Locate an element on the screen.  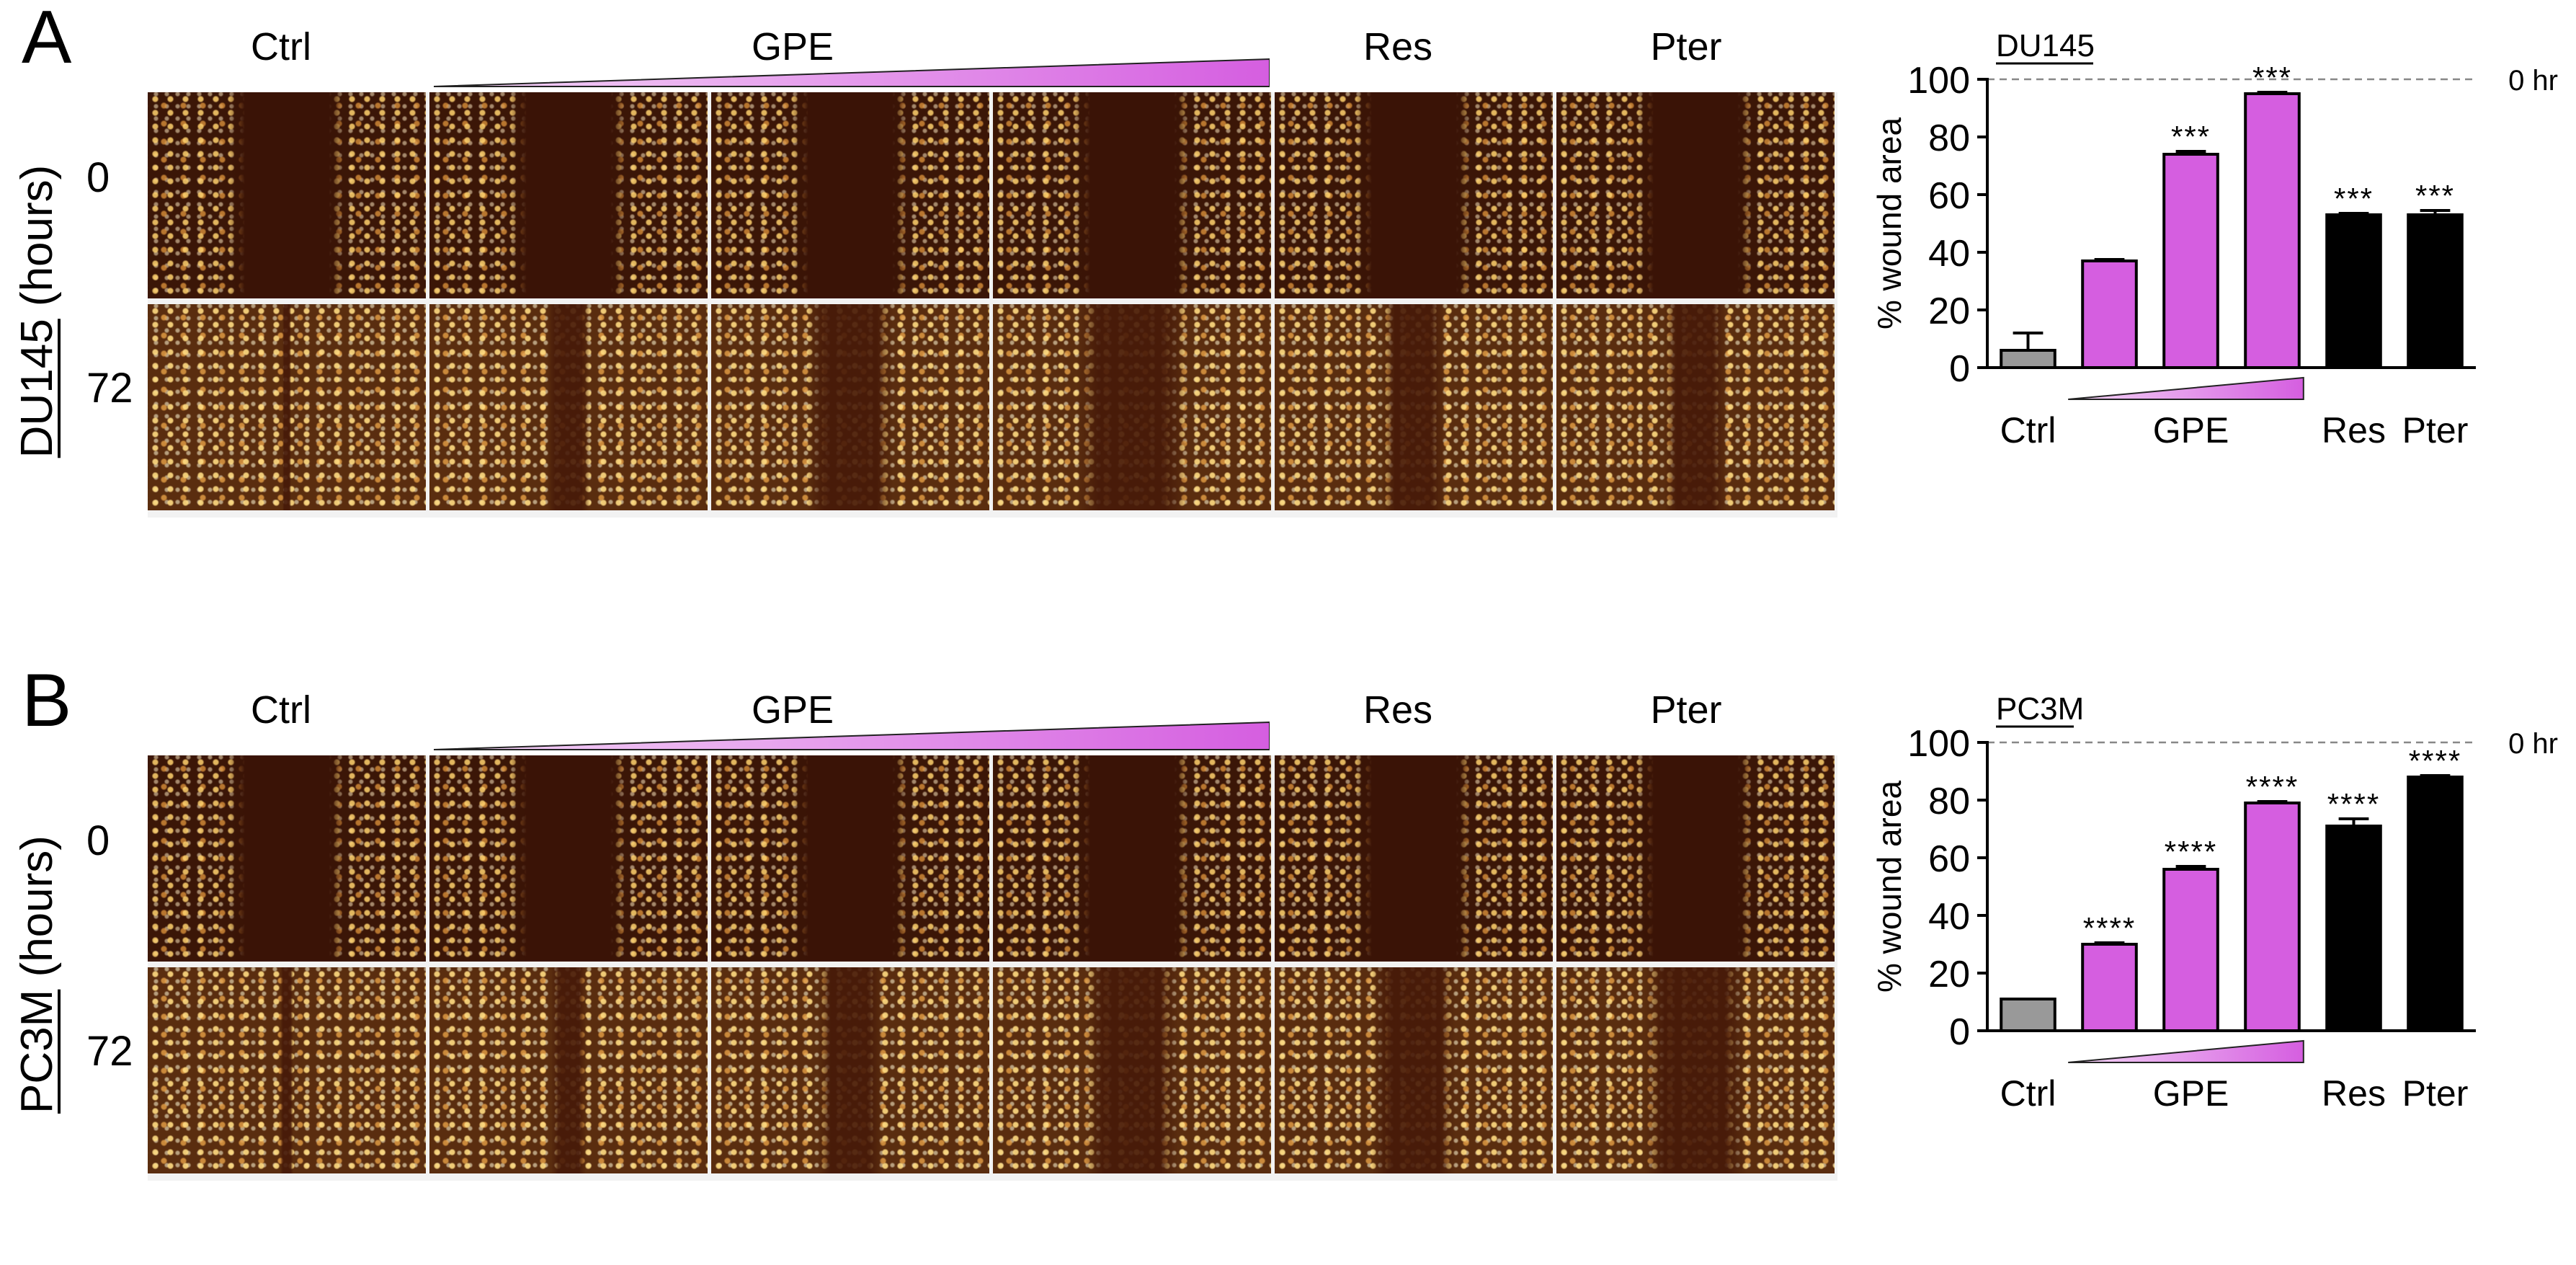
column-label-ctrl: Ctrl is located at coordinates (281, 46).